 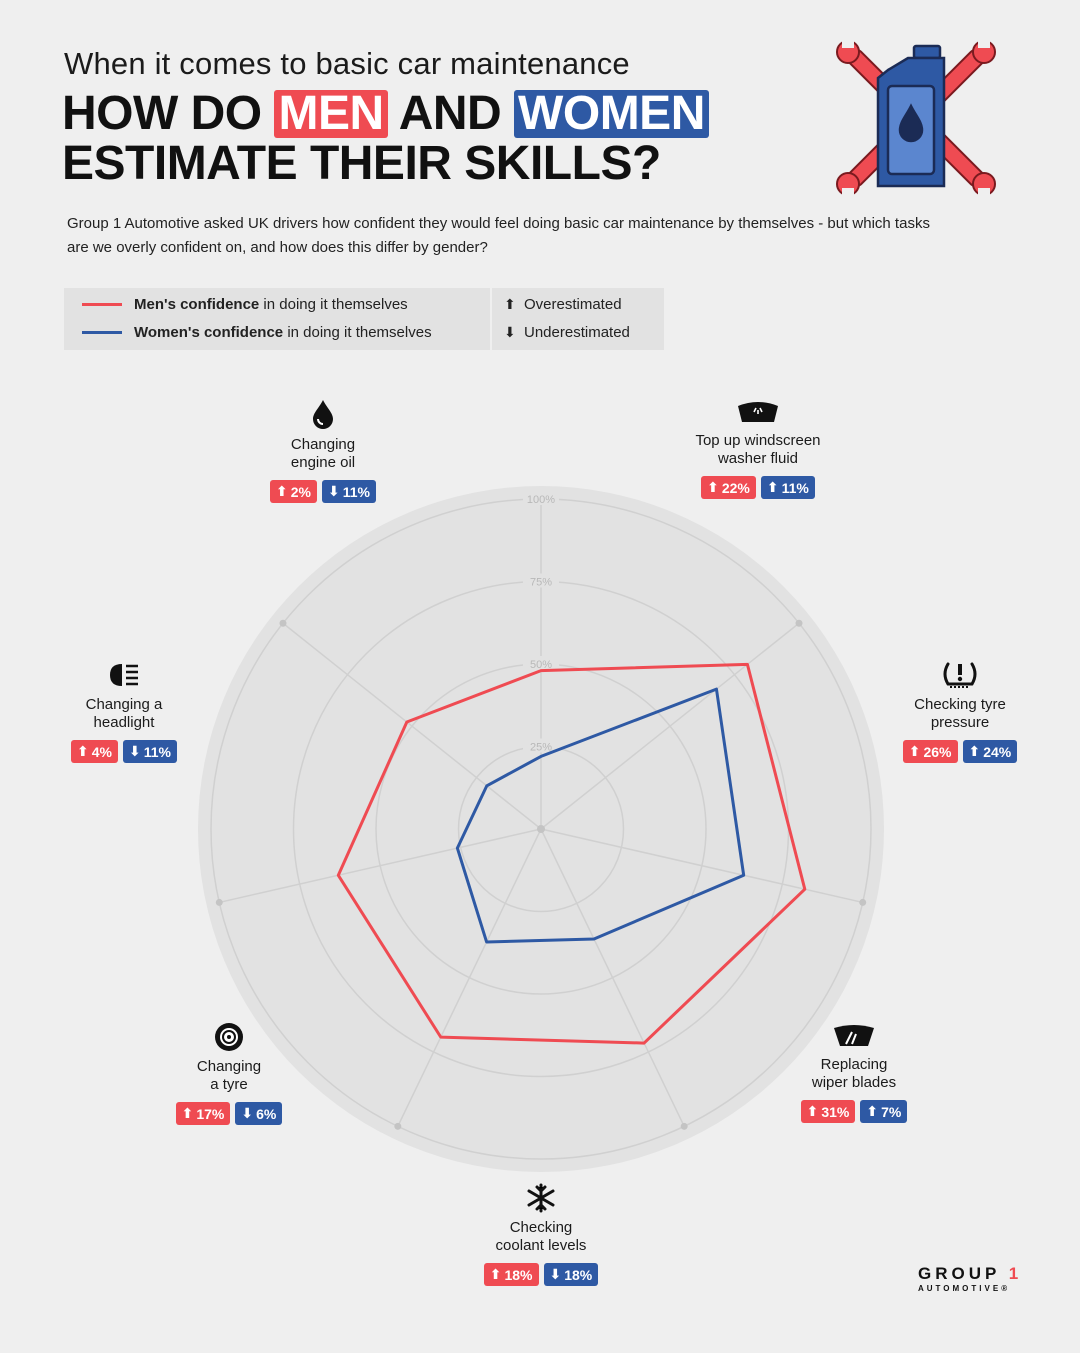 What do you see at coordinates (541, 1198) in the screenshot?
I see `snowflake-icon` at bounding box center [541, 1198].